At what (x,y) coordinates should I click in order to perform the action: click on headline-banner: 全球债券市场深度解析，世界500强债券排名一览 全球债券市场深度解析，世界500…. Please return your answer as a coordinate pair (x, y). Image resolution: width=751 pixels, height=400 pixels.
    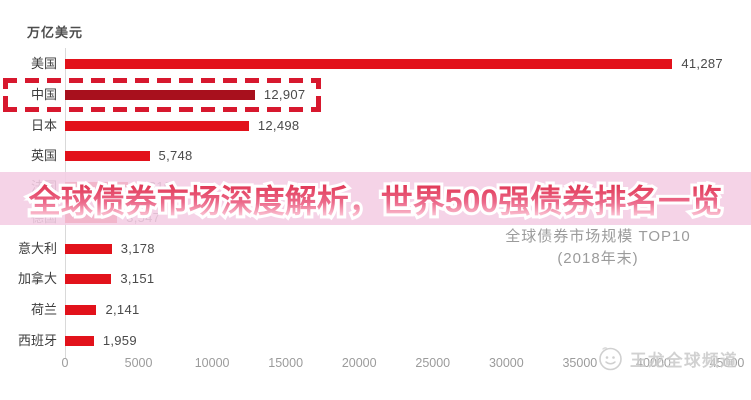
    Looking at the image, I should click on (375, 198).